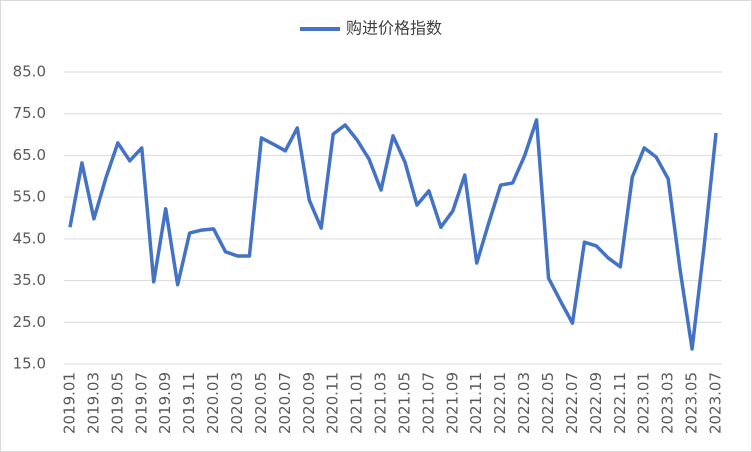 The height and width of the screenshot is (452, 752). I want to click on x-tick-label: 2022.01, so click(500, 403).